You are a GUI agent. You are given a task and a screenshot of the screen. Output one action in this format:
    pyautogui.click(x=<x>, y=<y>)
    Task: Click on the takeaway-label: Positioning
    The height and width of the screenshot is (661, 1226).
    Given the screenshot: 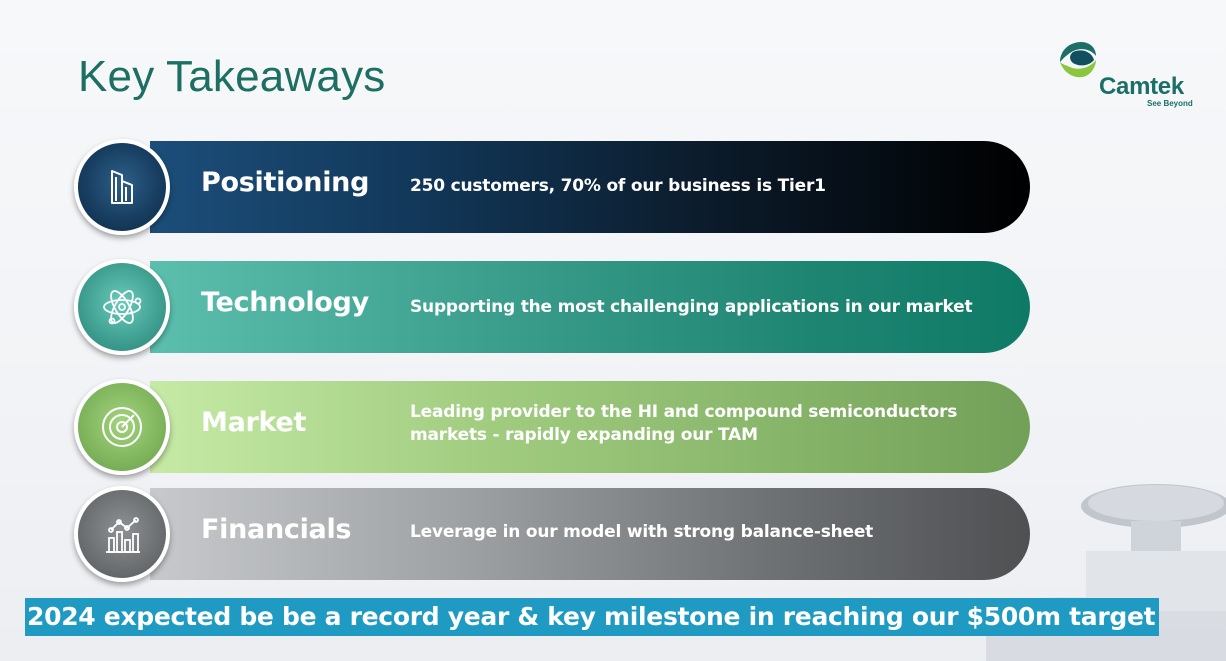 What is the action you would take?
    pyautogui.click(x=285, y=182)
    